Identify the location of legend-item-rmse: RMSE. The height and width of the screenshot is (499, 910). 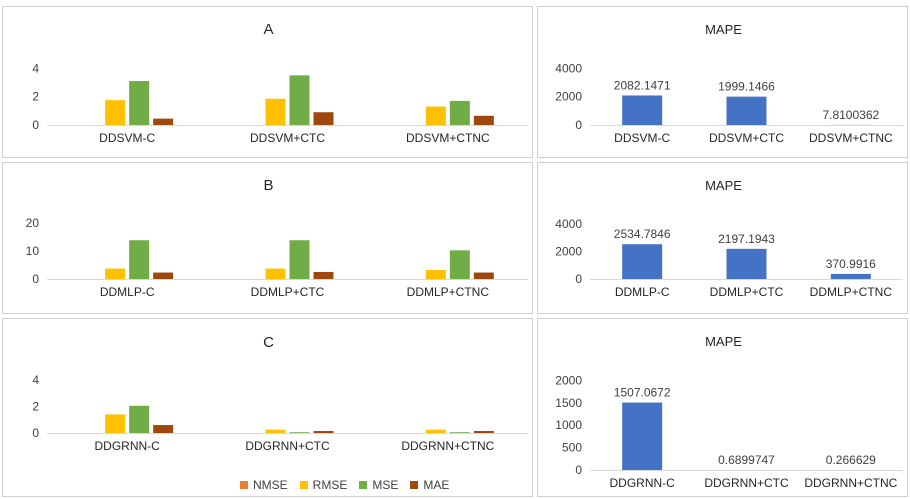
(323, 485).